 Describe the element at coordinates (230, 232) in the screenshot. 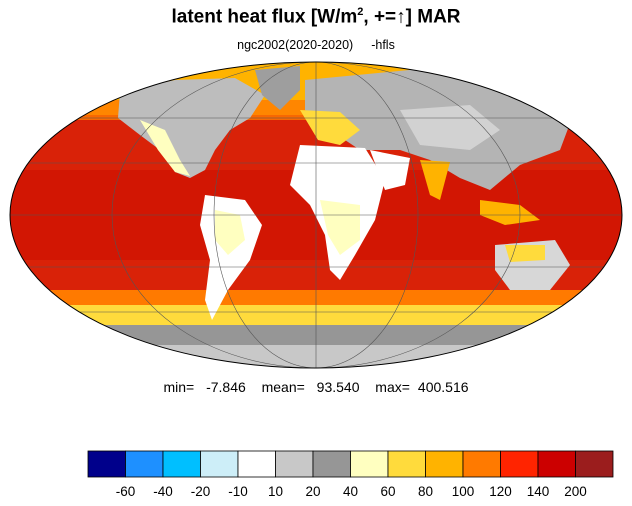

I see `south-america-interior` at that location.